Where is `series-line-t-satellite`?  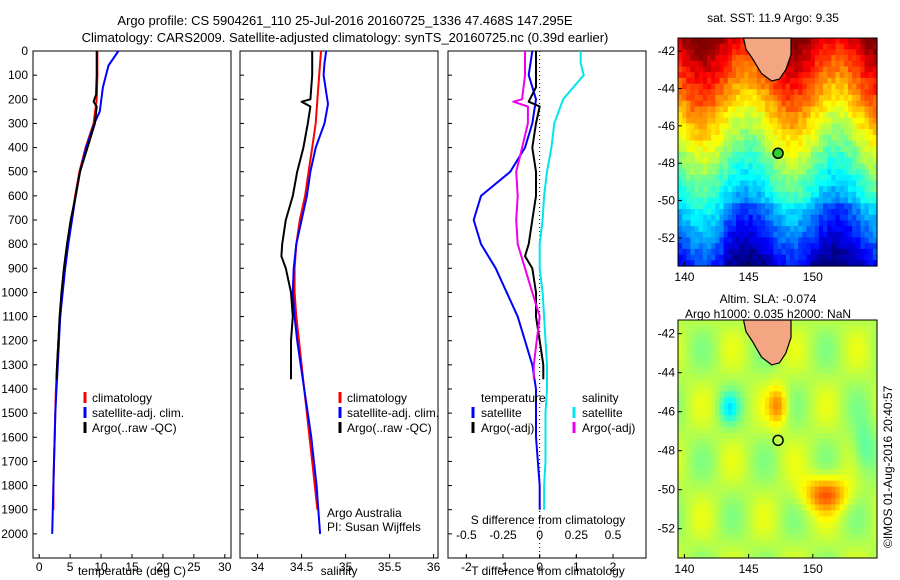 series-line-t-satellite is located at coordinates (506, 280).